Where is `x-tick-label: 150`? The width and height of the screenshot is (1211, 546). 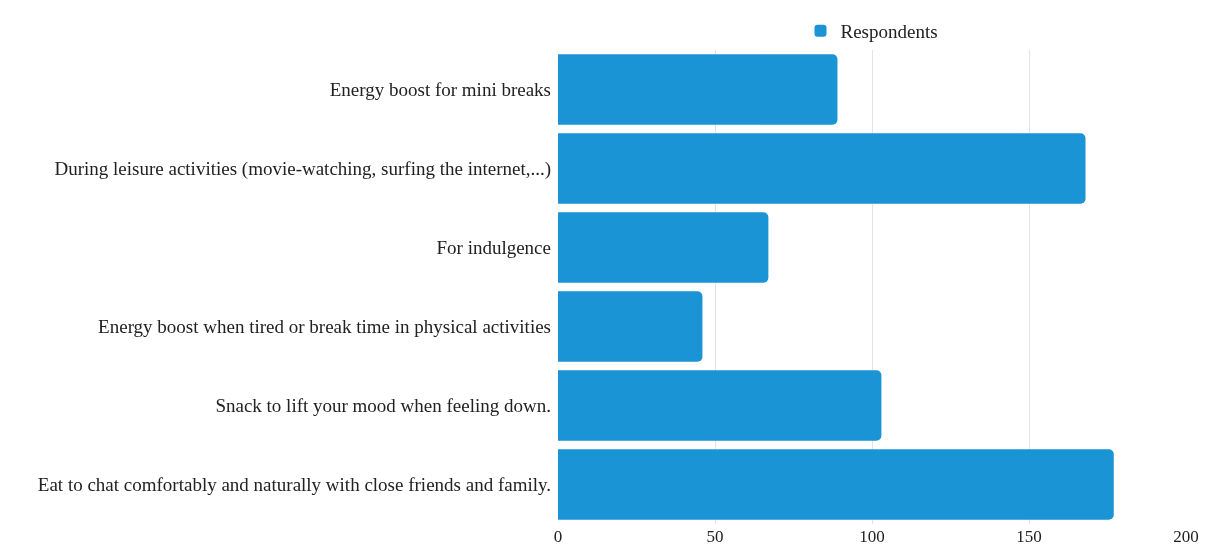 x-tick-label: 150 is located at coordinates (1029, 536).